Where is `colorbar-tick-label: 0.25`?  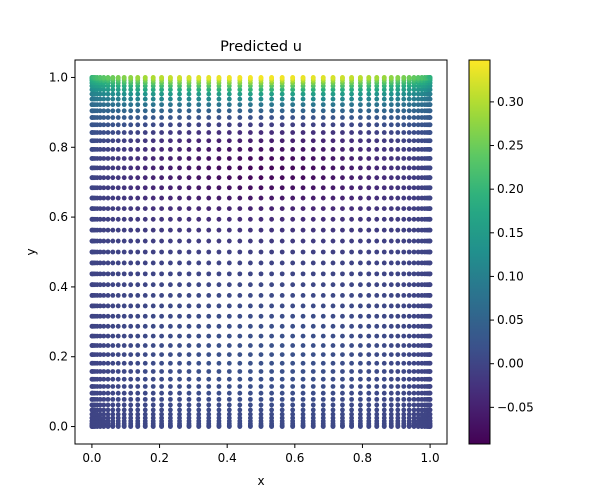 colorbar-tick-label: 0.25 is located at coordinates (510, 146).